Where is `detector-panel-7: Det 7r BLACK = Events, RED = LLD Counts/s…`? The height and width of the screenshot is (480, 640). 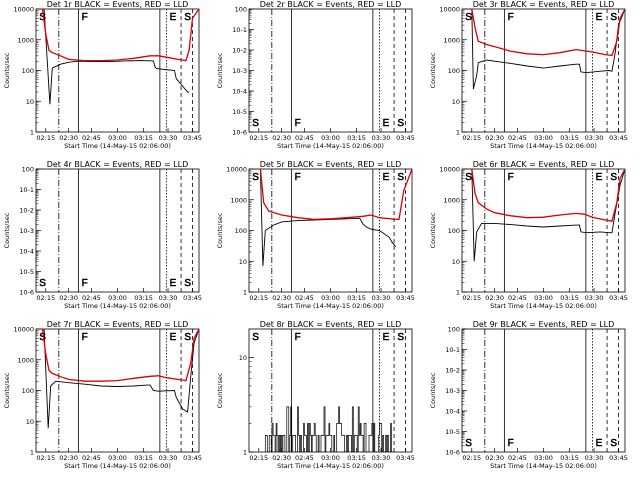 detector-panel-7: Det 7r BLACK = Events, RED = LLD Counts/s… is located at coordinates (102, 395).